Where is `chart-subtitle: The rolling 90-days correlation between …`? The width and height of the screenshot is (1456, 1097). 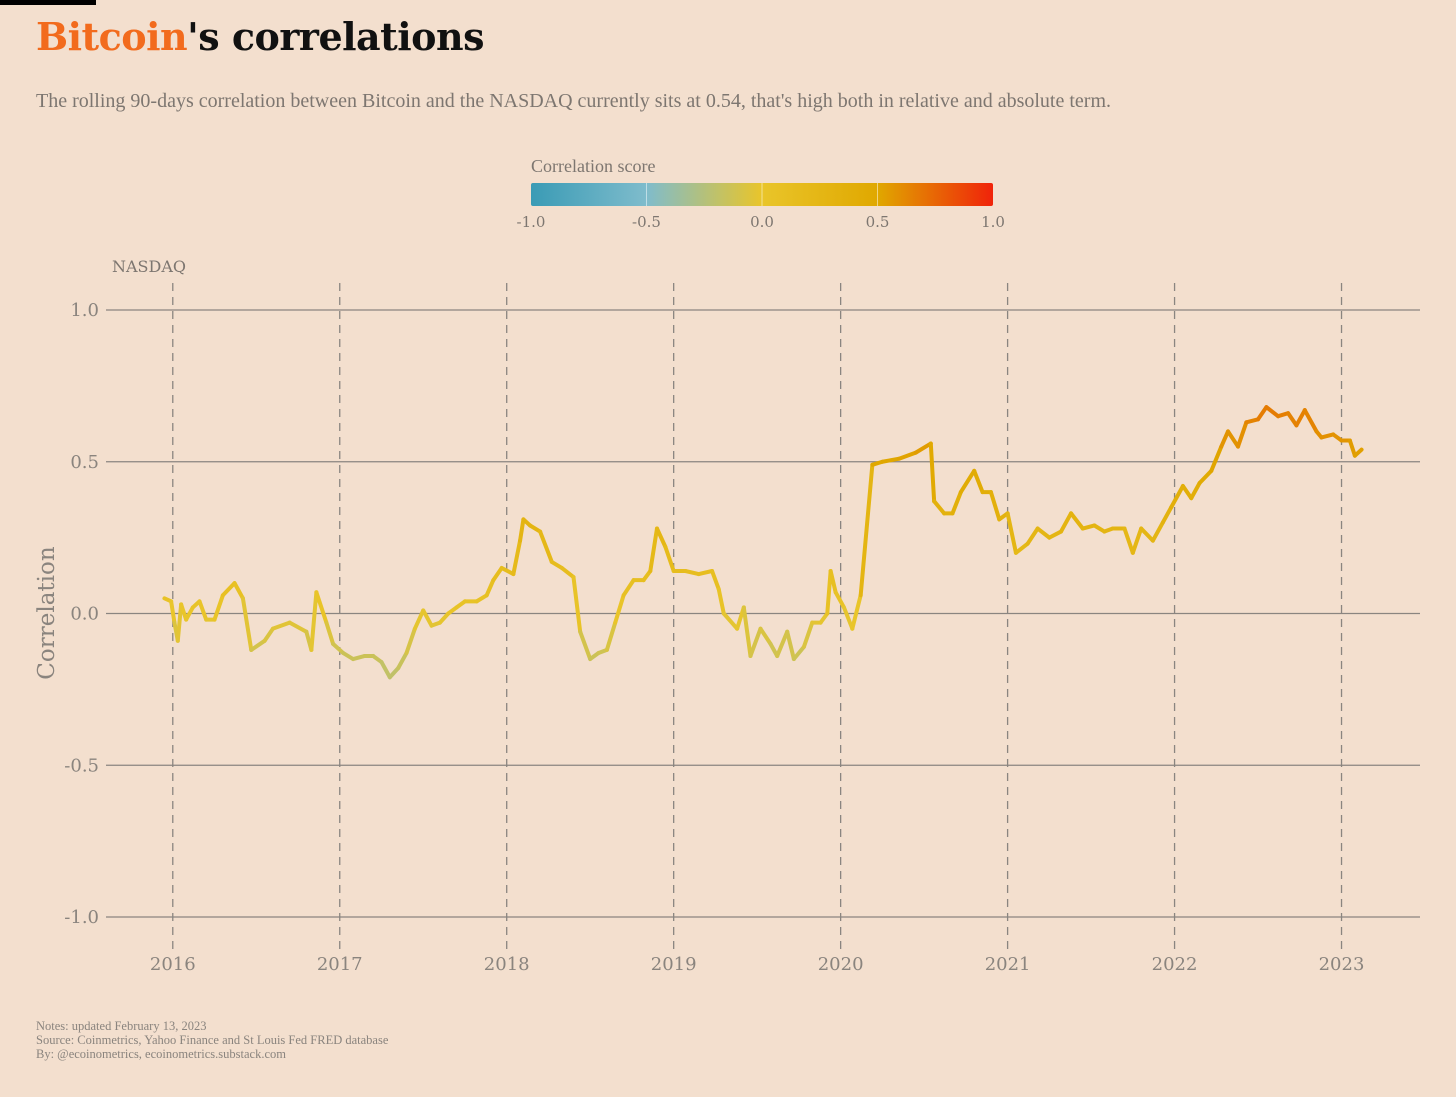
chart-subtitle: The rolling 90-days correlation between … is located at coordinates (574, 101).